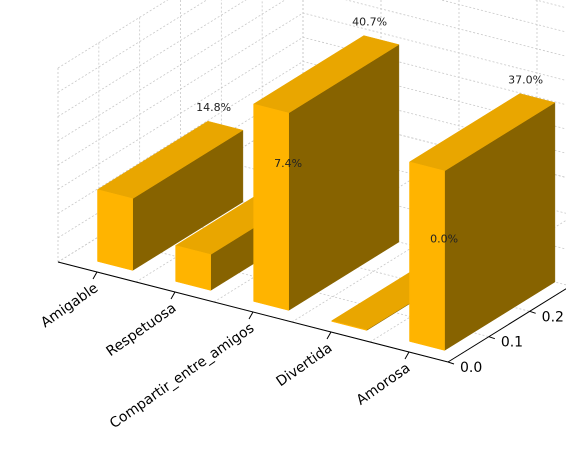 Image resolution: width=566 pixels, height=453 pixels. What do you see at coordinates (369, 21) in the screenshot?
I see `data-label: 40.7%` at bounding box center [369, 21].